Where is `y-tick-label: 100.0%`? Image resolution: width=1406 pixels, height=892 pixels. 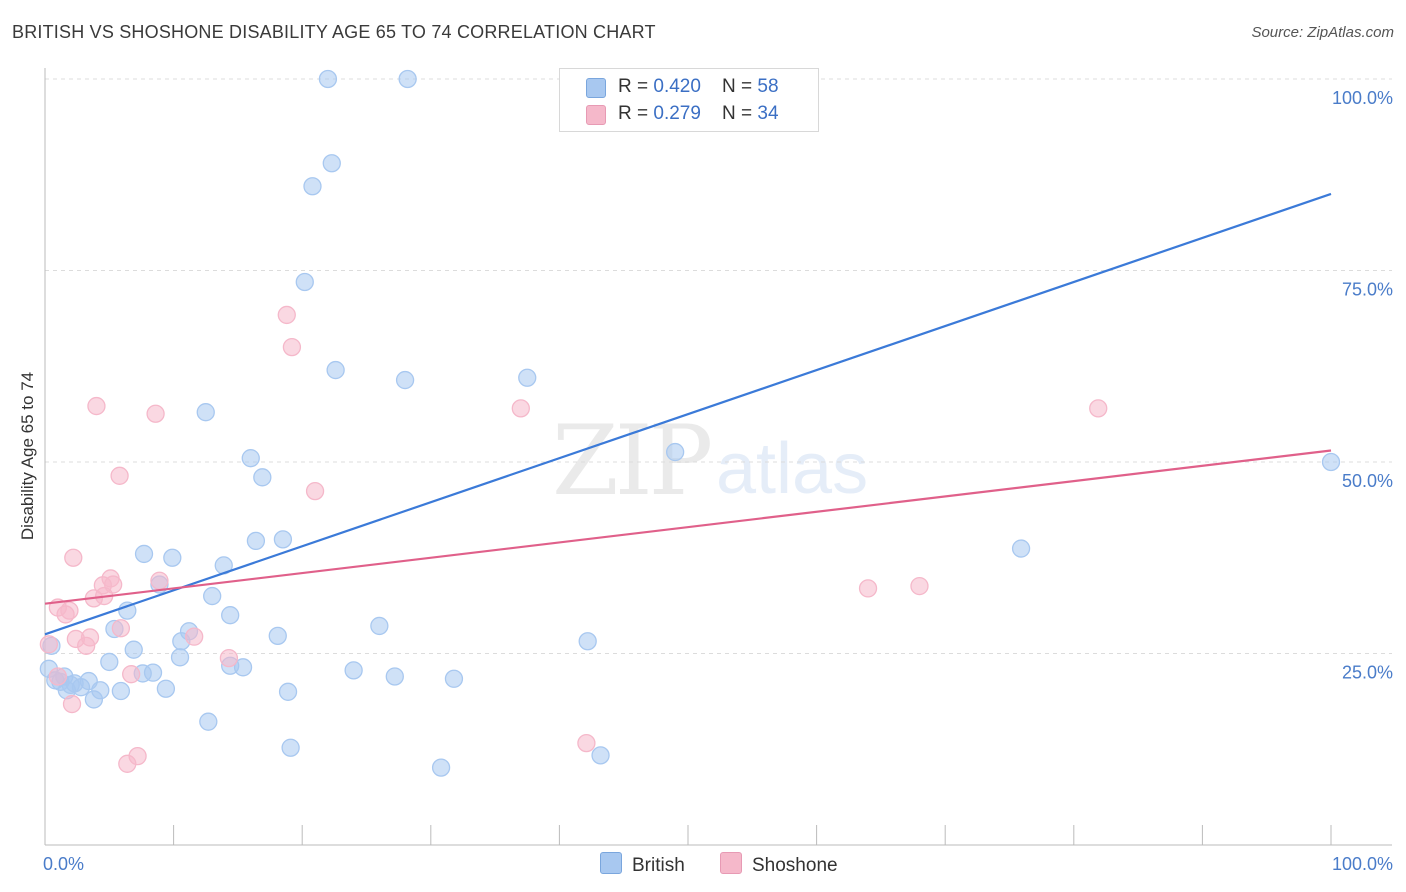
y-tick-label: 100.0% is located at coordinates (1362, 98).